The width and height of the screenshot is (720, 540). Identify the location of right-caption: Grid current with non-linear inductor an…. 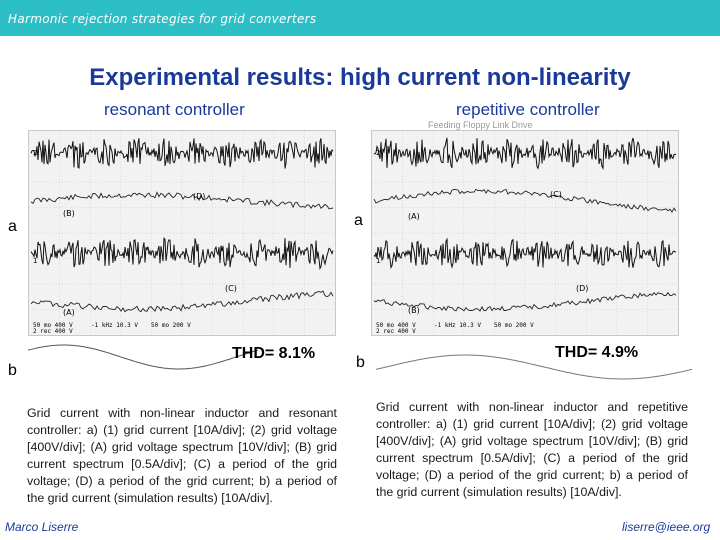
(532, 449).